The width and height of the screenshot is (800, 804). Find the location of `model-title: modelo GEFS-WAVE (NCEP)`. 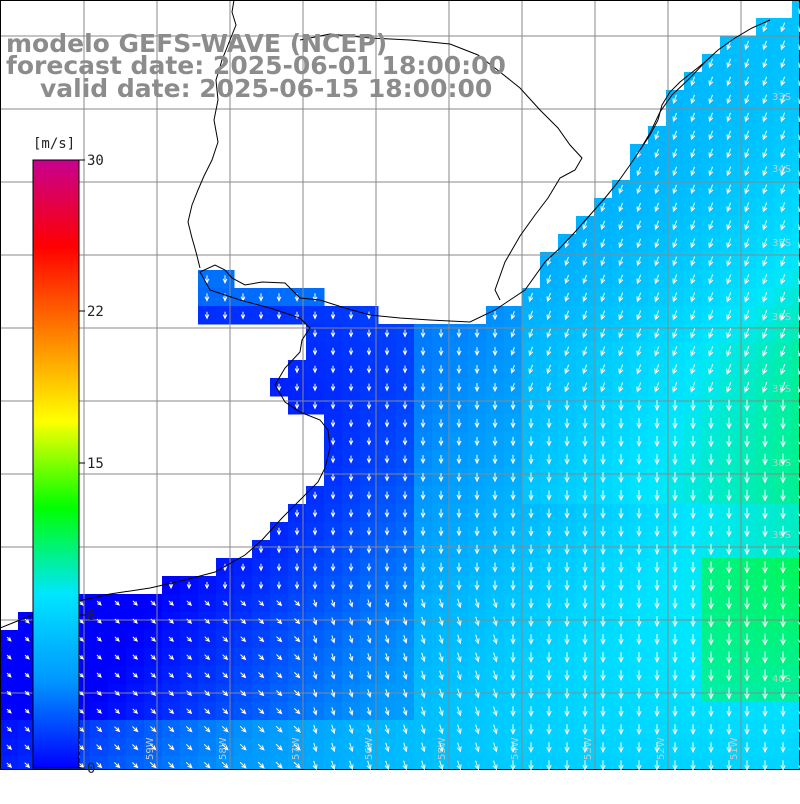

model-title: modelo GEFS-WAVE (NCEP) is located at coordinates (197, 43).